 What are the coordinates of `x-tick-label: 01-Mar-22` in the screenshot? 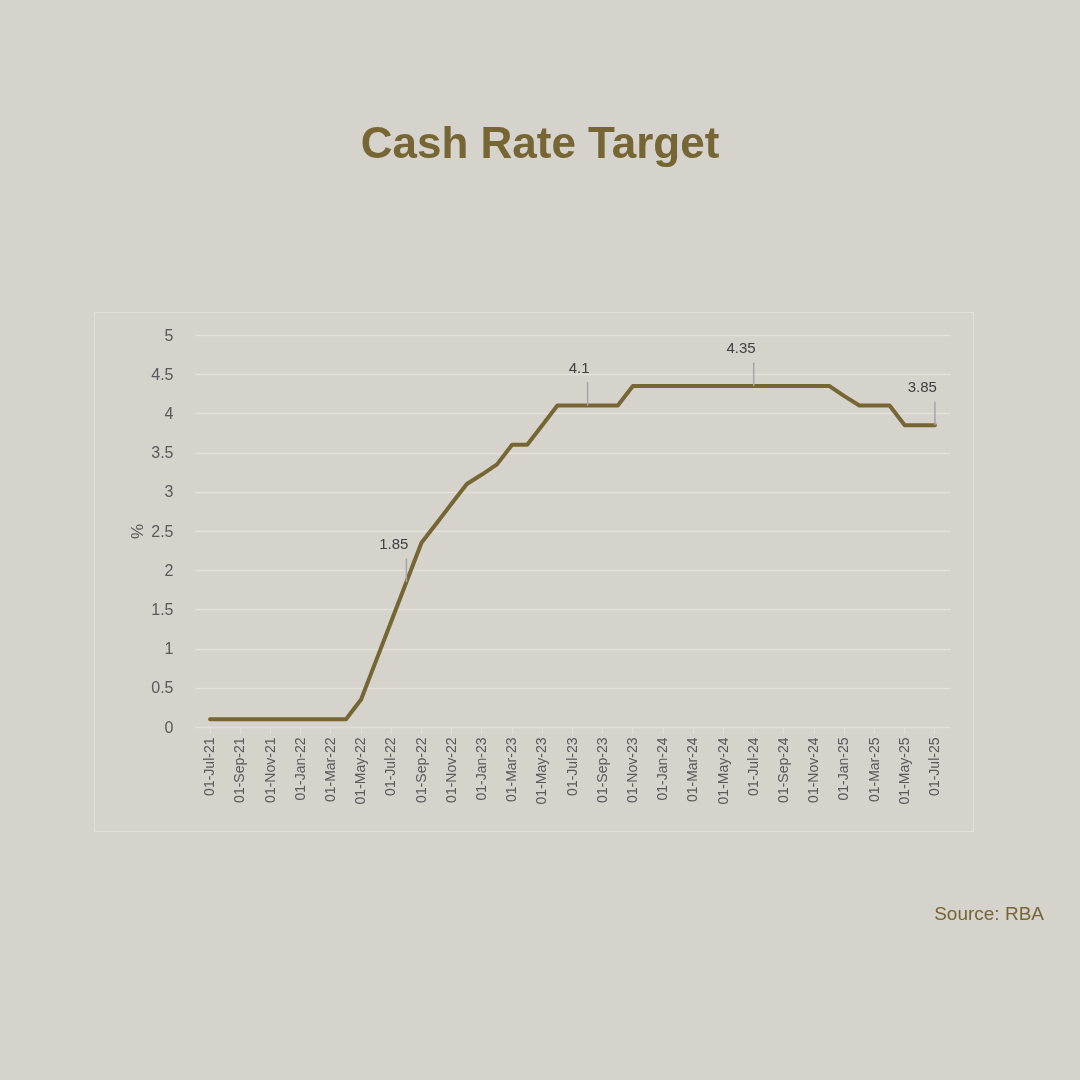 It's located at (329, 770).